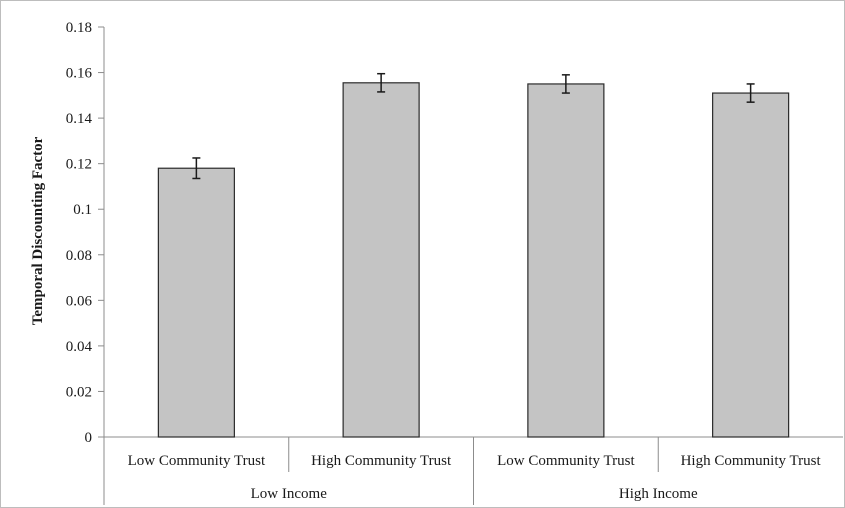  What do you see at coordinates (79, 74) in the screenshot?
I see `y-tick-label: 0.16` at bounding box center [79, 74].